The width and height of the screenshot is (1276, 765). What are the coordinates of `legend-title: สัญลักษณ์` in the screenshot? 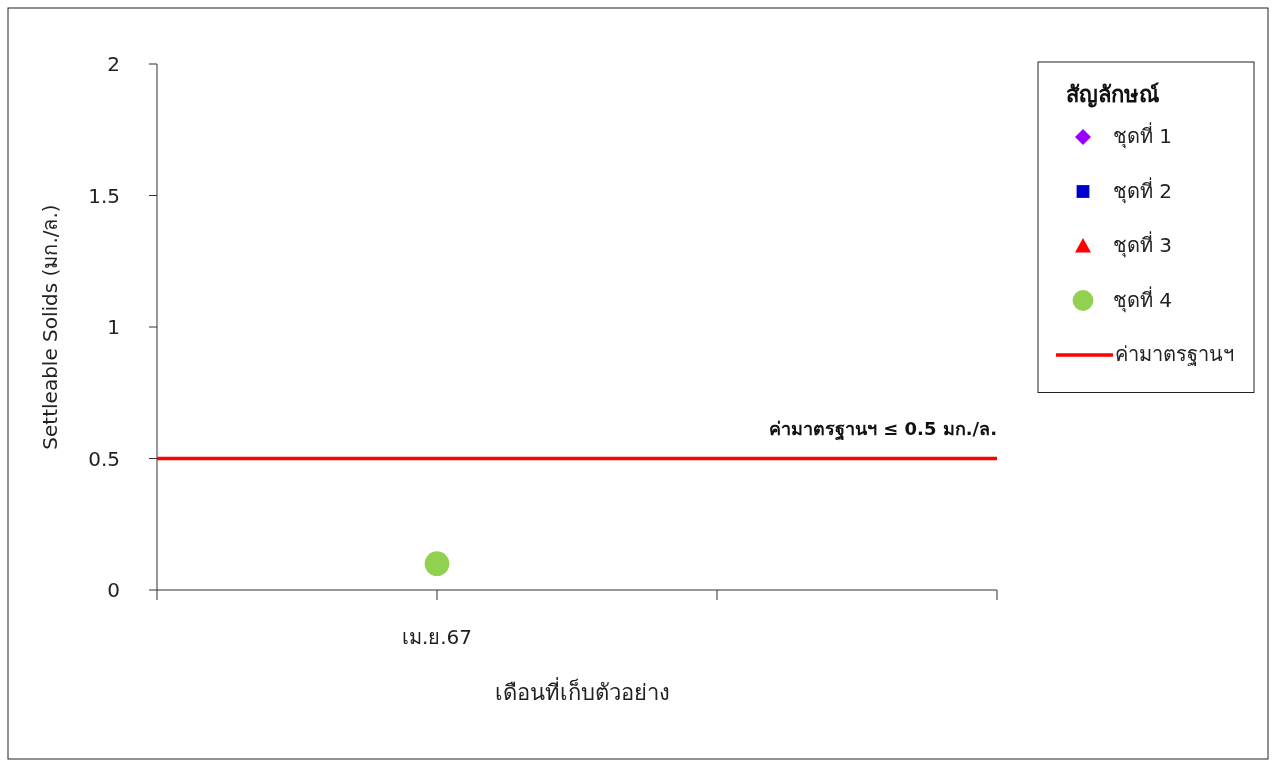 It's located at (1112, 95).